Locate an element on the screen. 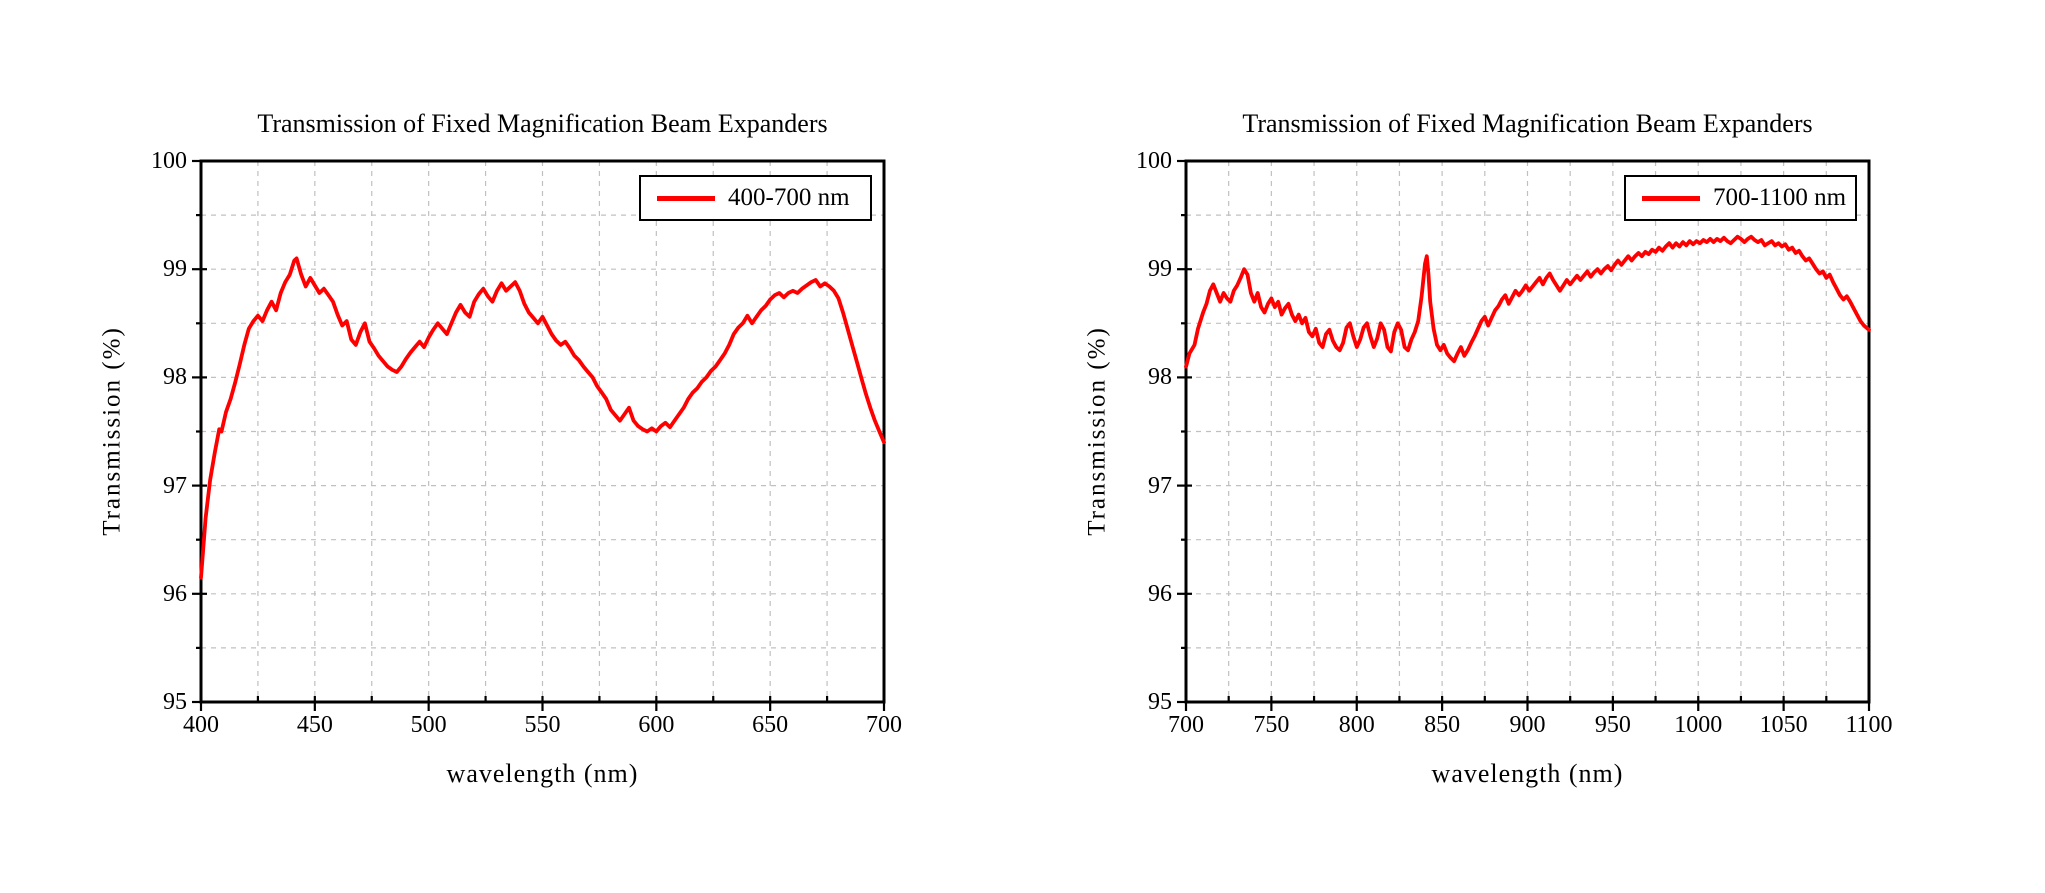 The height and width of the screenshot is (893, 2045). x-tick-label: 600 is located at coordinates (656, 725).